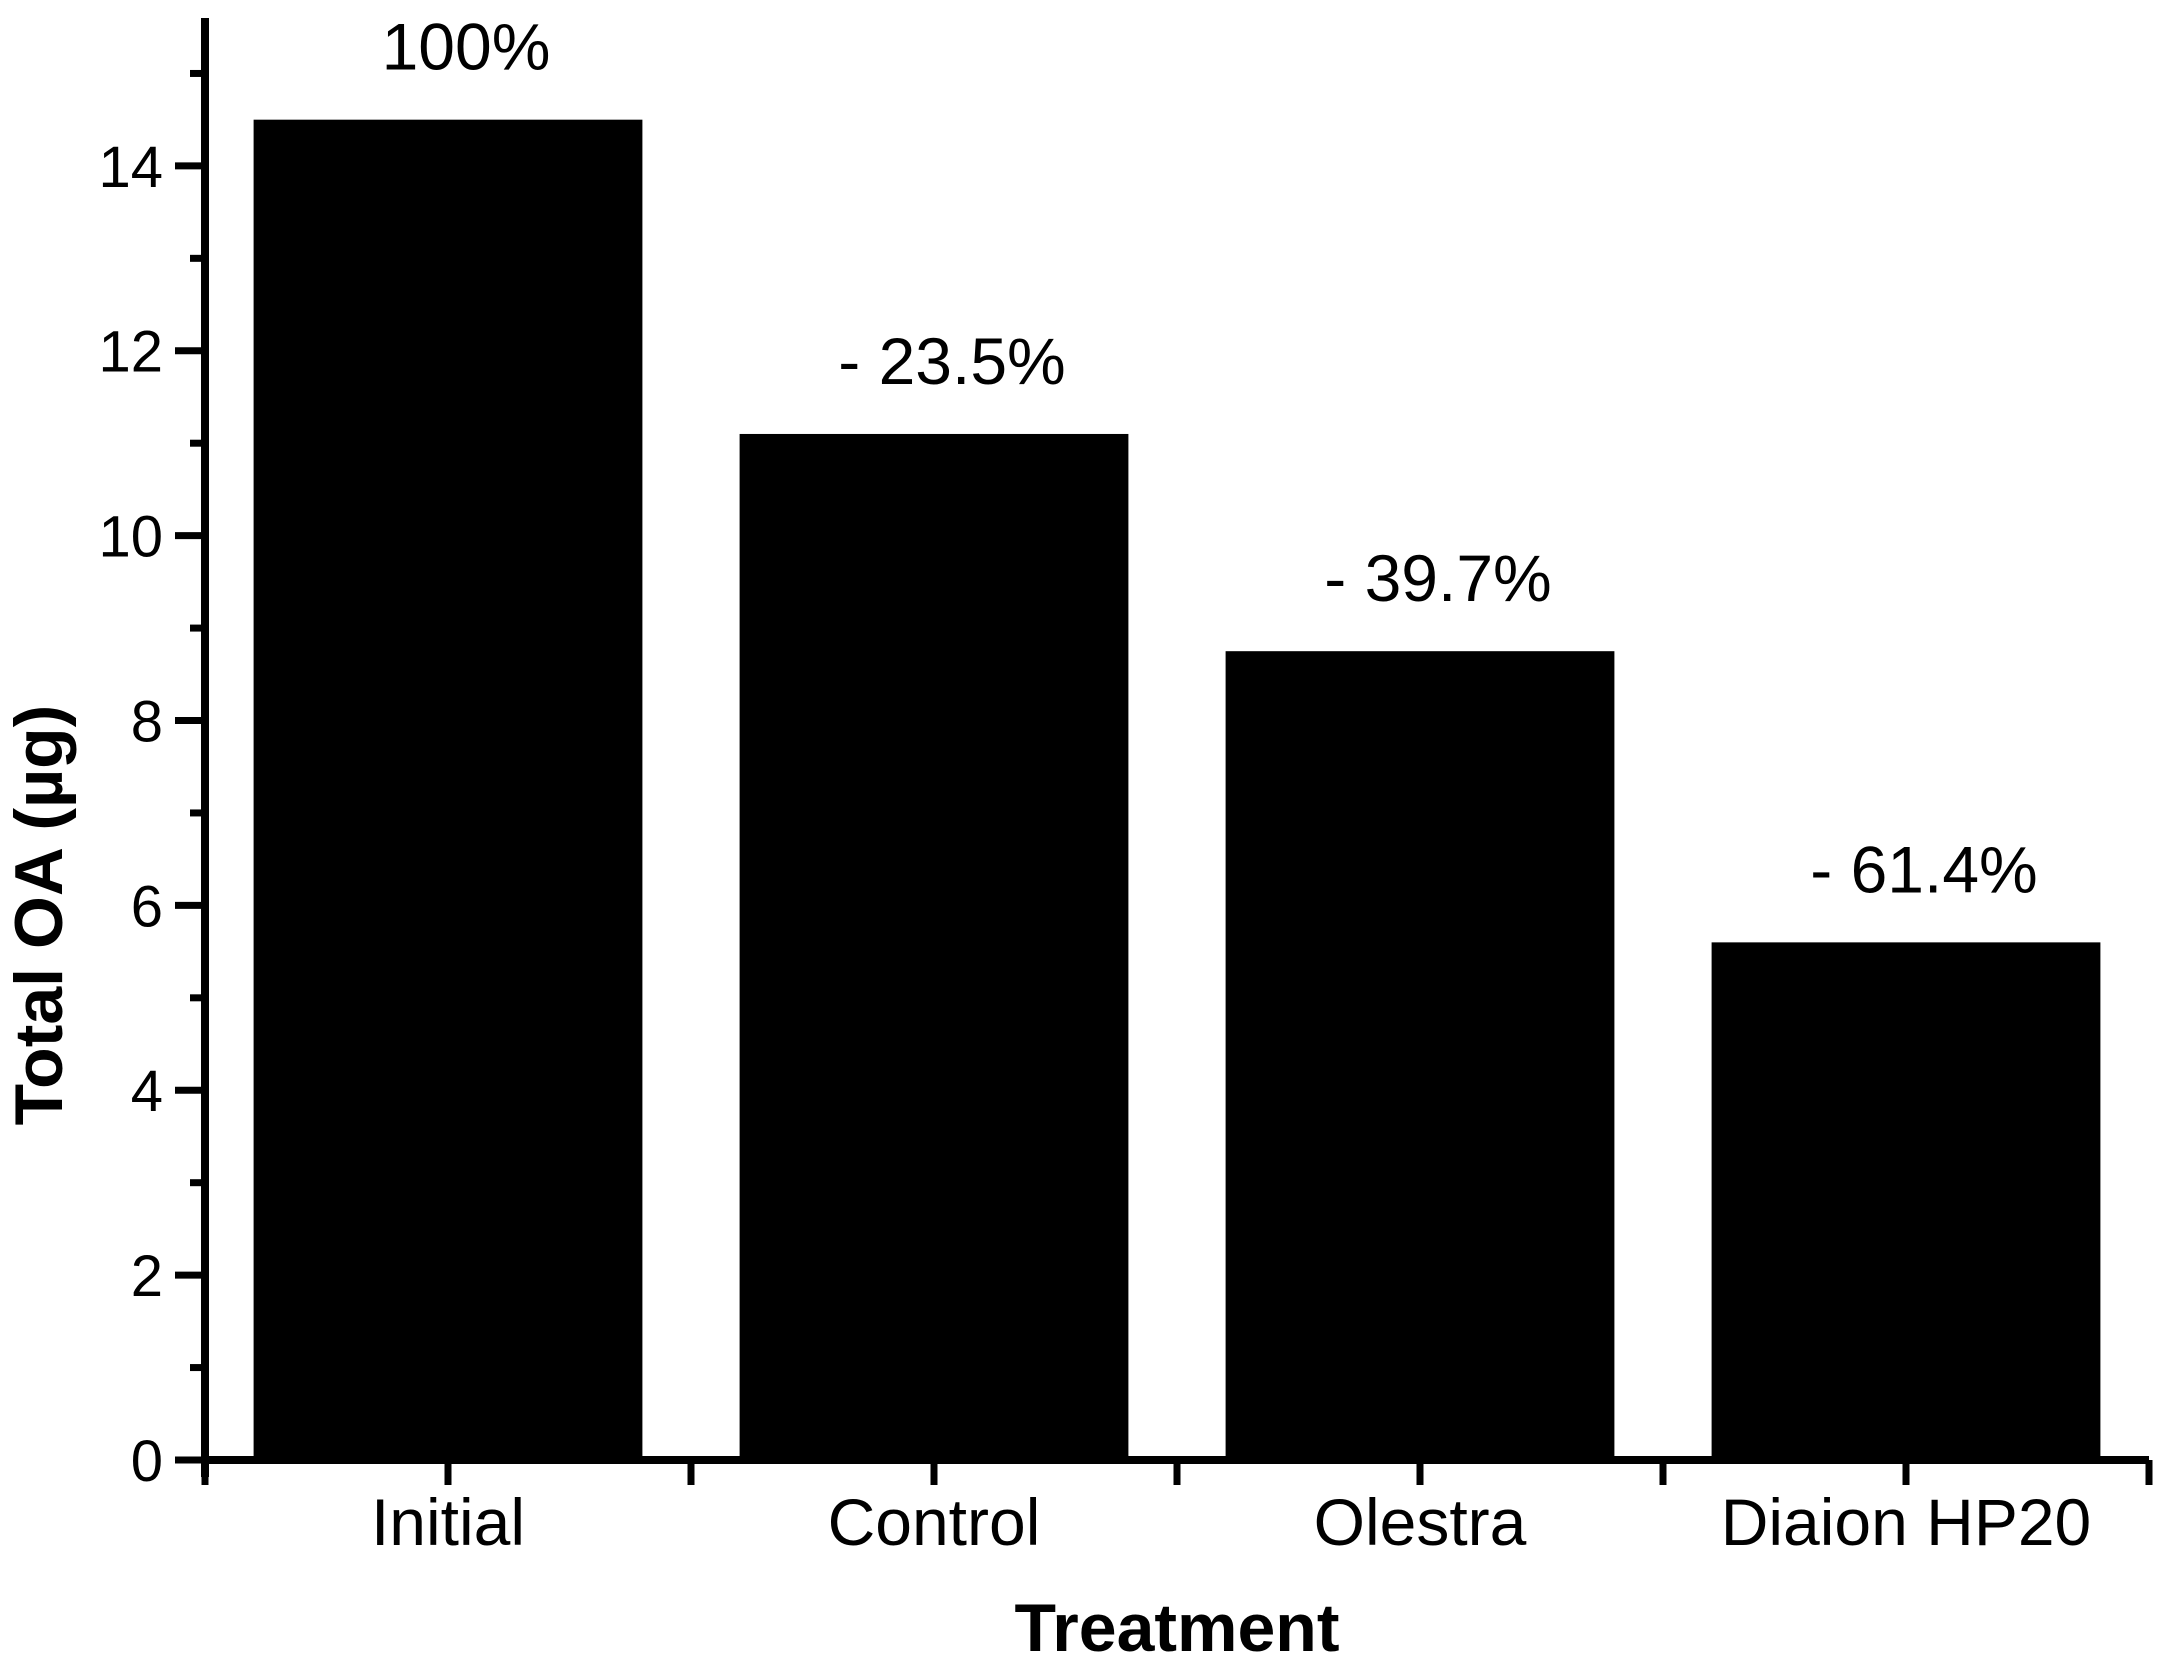  What do you see at coordinates (934, 1522) in the screenshot?
I see `x-category-label: Control` at bounding box center [934, 1522].